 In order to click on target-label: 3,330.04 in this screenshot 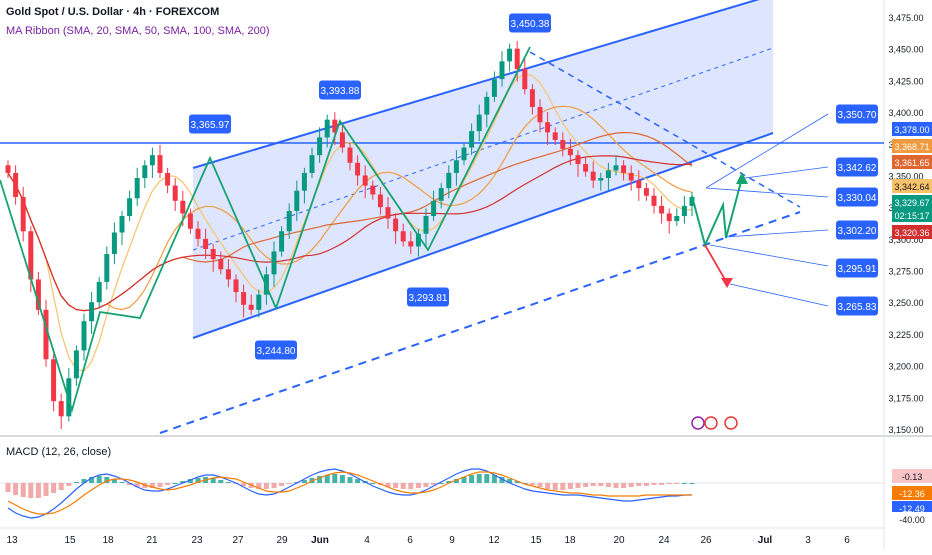, I will do `click(857, 198)`.